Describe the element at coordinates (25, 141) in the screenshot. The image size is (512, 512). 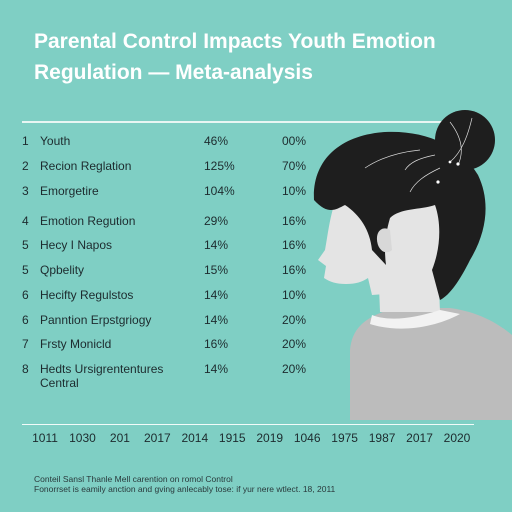
I see `row-rank: 1` at that location.